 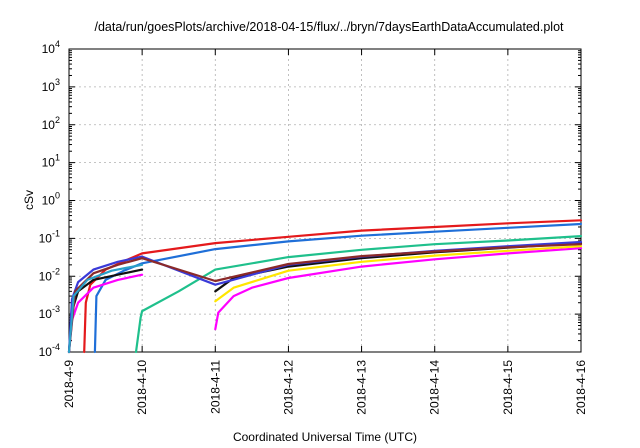 What do you see at coordinates (435, 387) in the screenshot?
I see `x-tick-label: 2018-4-14` at bounding box center [435, 387].